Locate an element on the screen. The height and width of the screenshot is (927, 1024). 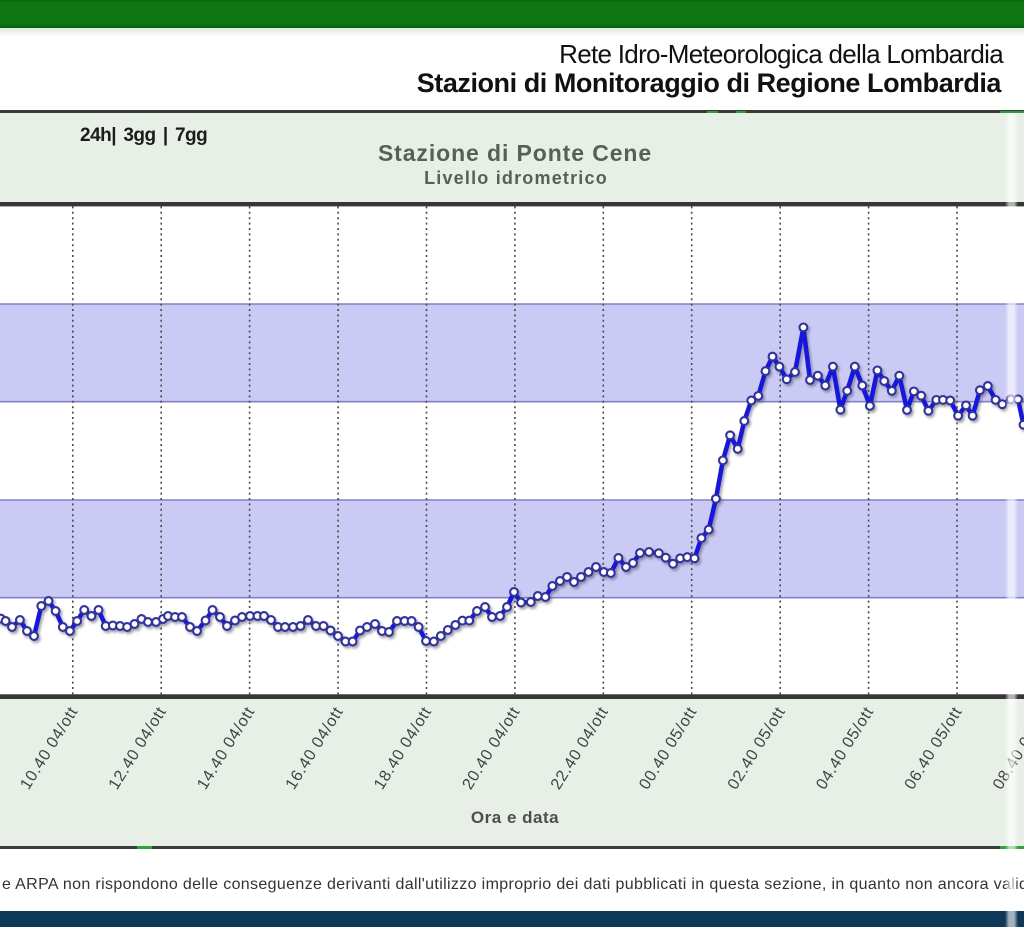
svg-text: 14.40 04/ott is located at coordinates (225, 747).